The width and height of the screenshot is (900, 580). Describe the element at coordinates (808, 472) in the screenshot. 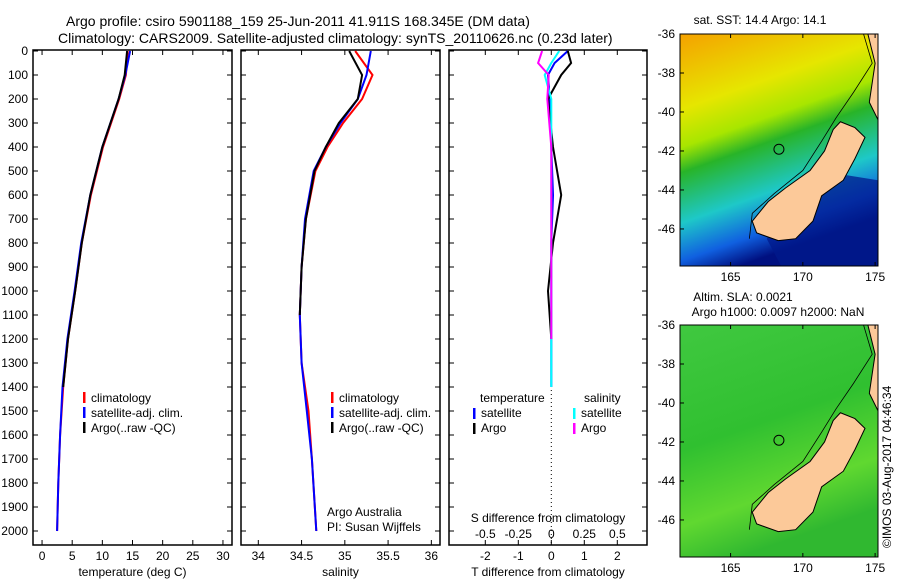

I see `south-island-land` at that location.